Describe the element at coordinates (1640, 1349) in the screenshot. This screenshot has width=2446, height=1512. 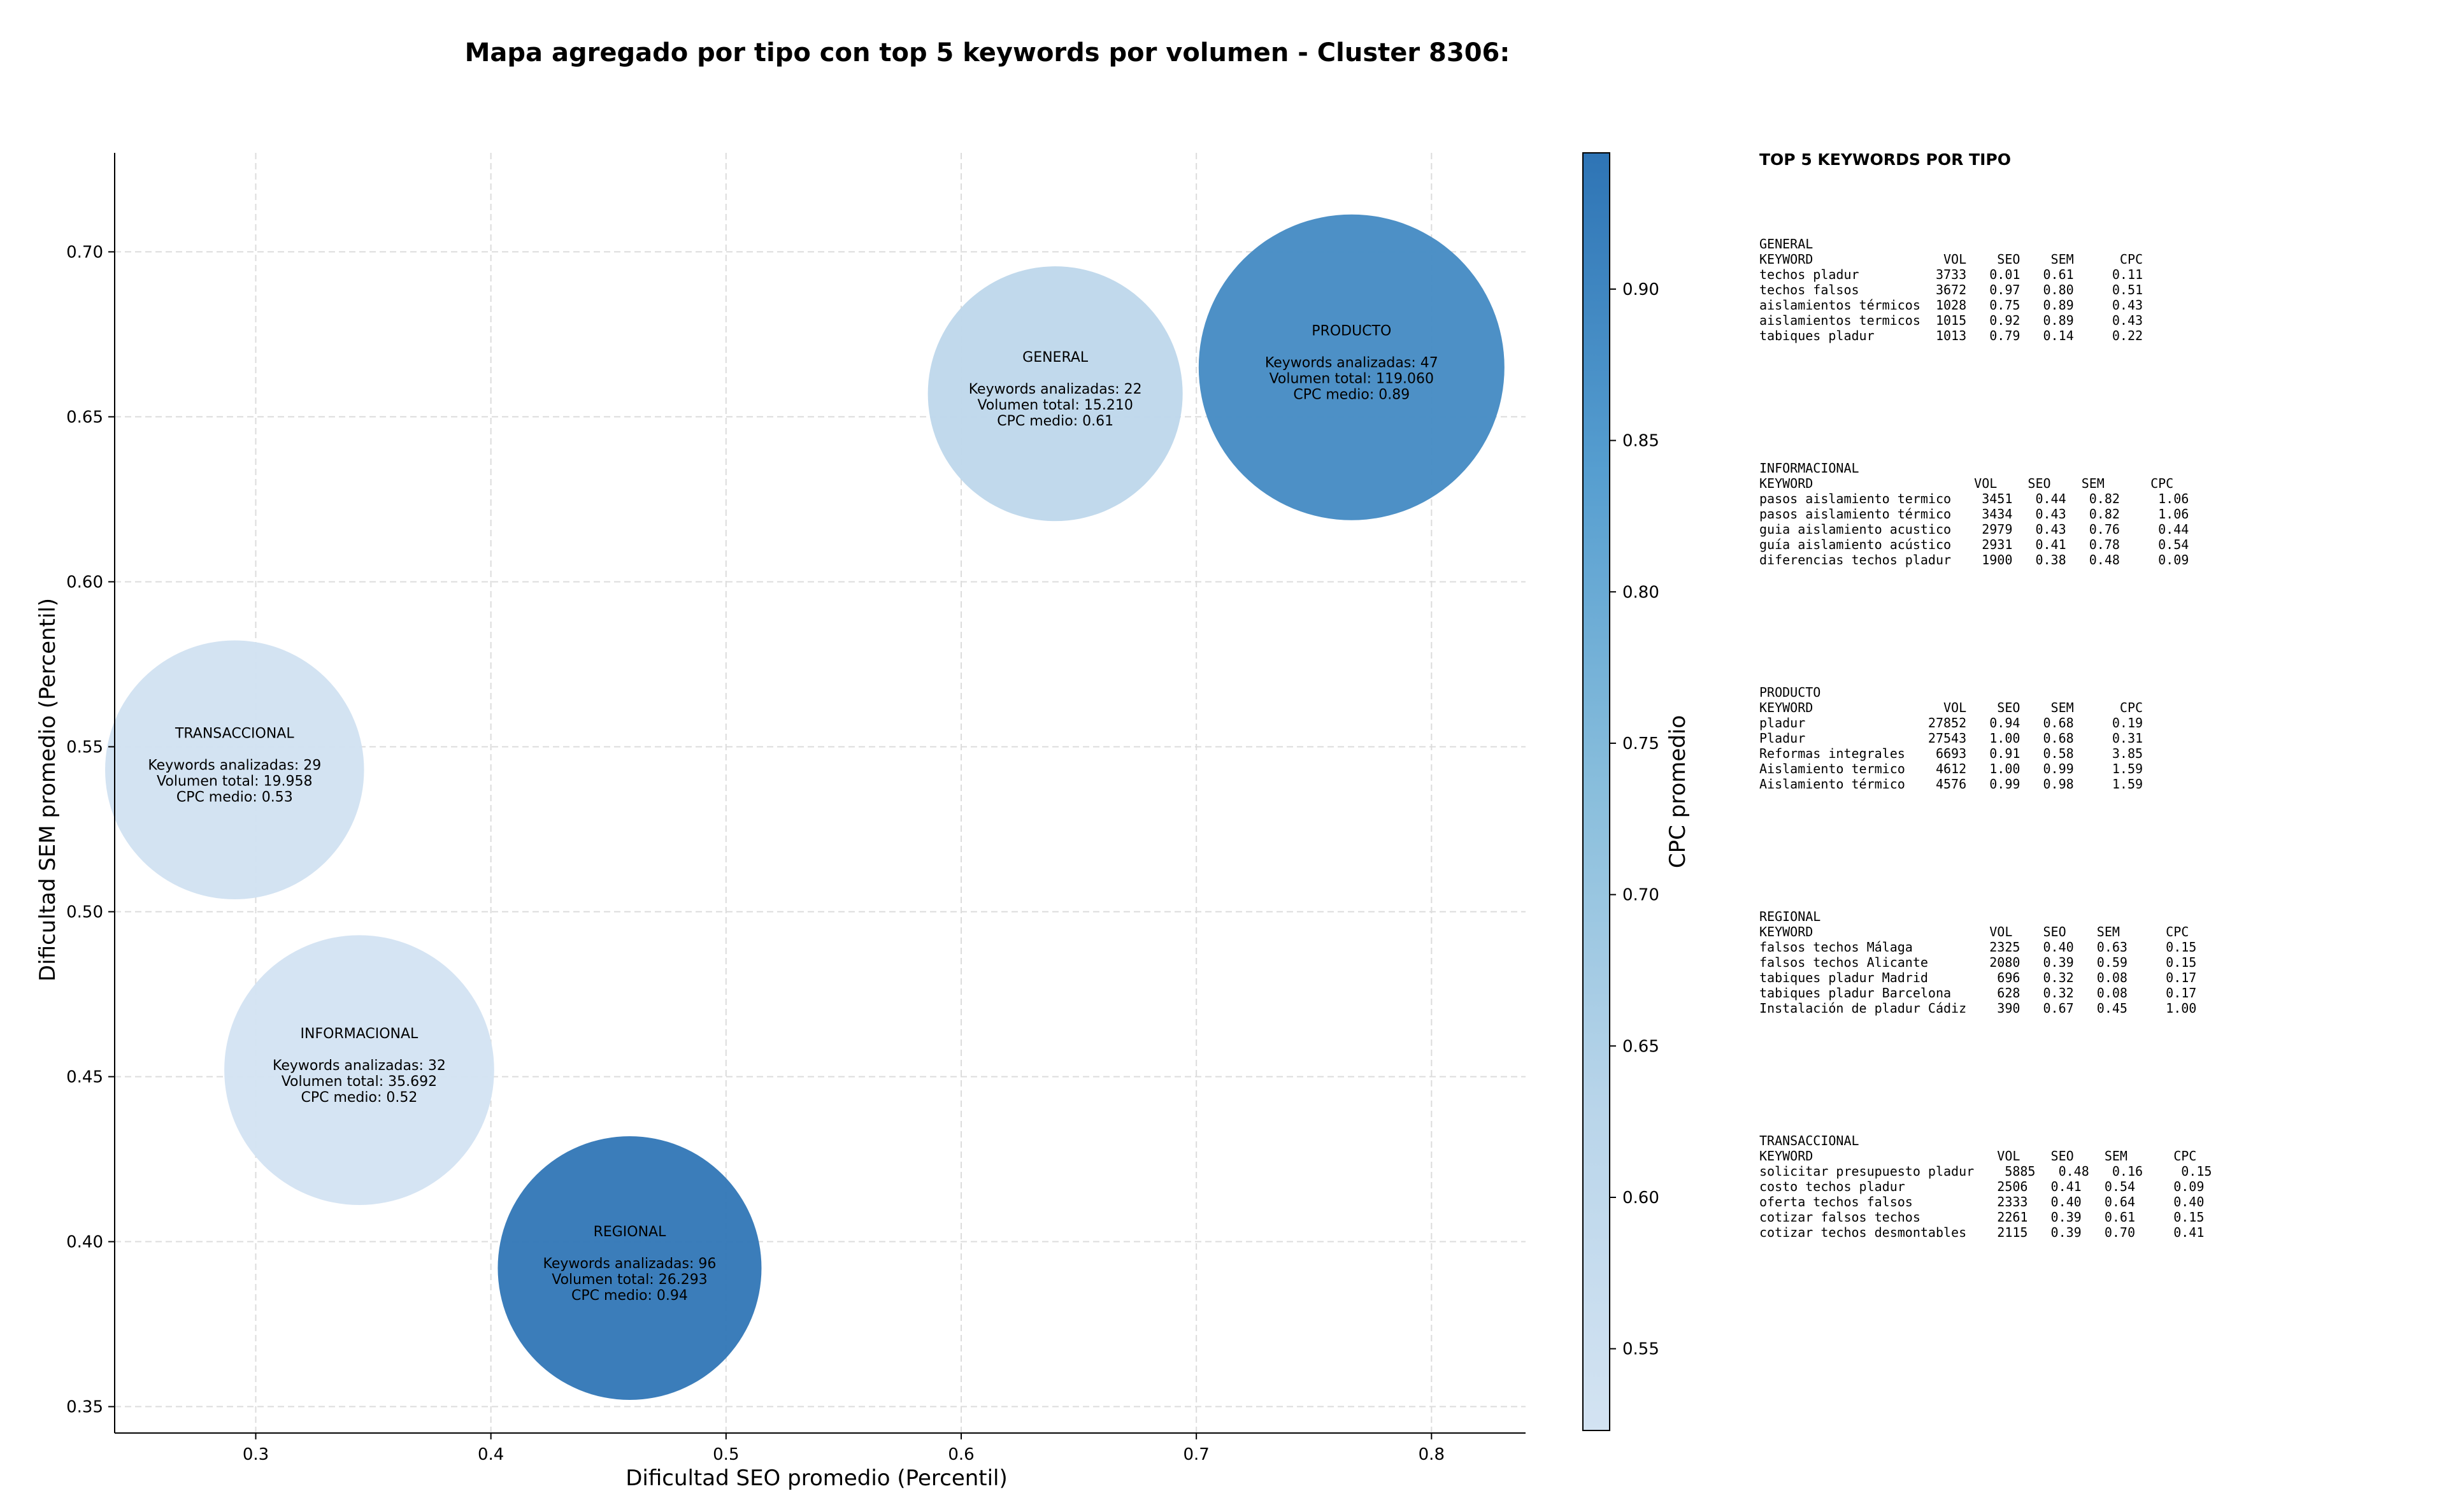
I see `colorbar-tick-label: 0.55` at that location.